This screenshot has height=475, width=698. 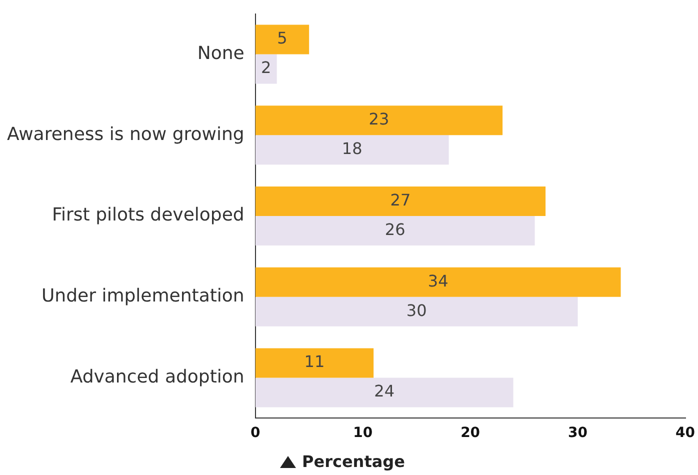 I want to click on y-tick-label: Awareness is now growing, so click(x=125, y=134).